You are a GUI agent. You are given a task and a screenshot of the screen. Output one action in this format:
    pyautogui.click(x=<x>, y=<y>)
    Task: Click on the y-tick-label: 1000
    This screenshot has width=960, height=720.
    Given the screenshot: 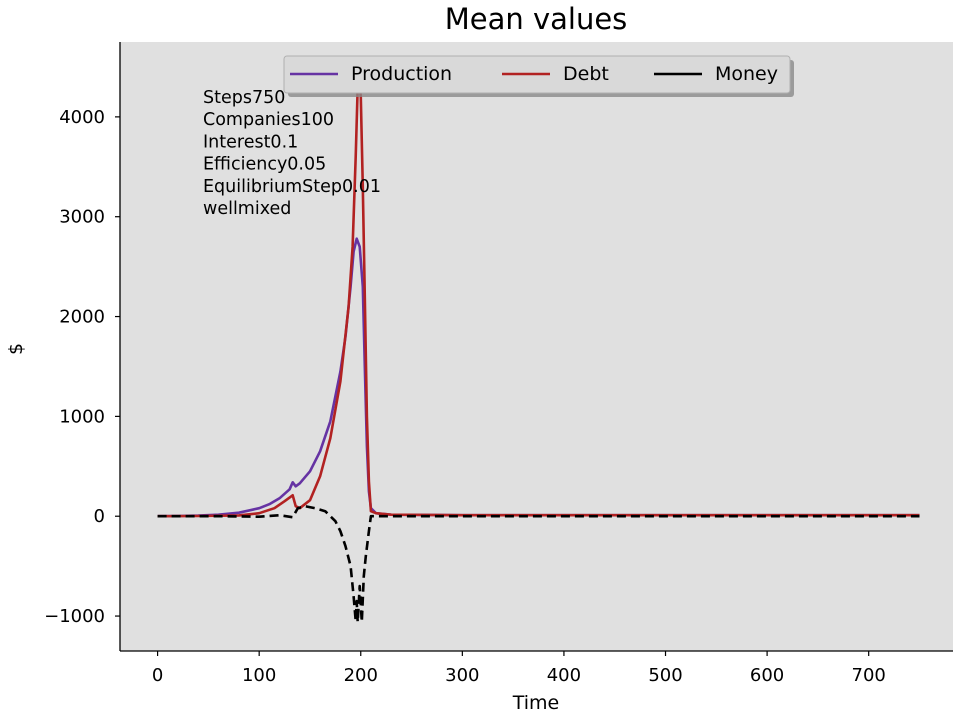 What is the action you would take?
    pyautogui.click(x=82, y=416)
    